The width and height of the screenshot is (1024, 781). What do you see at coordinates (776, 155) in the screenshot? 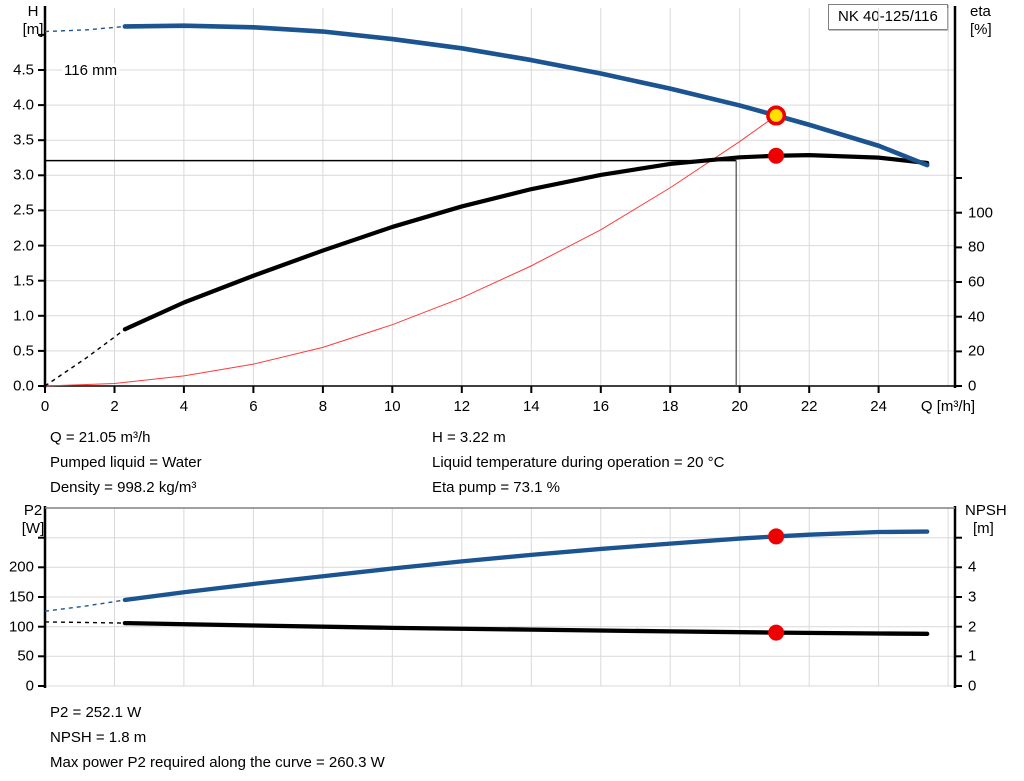
I see `duty-point-efficiency` at bounding box center [776, 155].